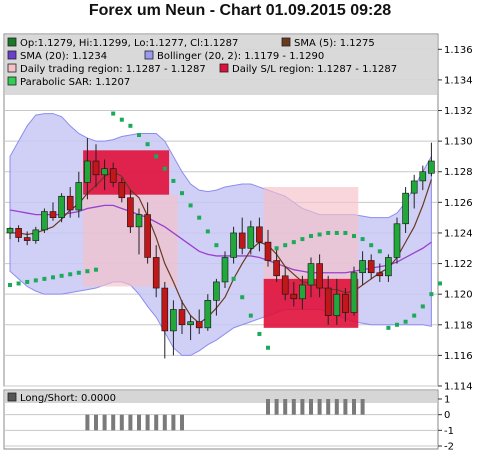 The image size is (480, 457). What do you see at coordinates (458, 325) in the screenshot?
I see `y-tick-label: 1.118` at bounding box center [458, 325].